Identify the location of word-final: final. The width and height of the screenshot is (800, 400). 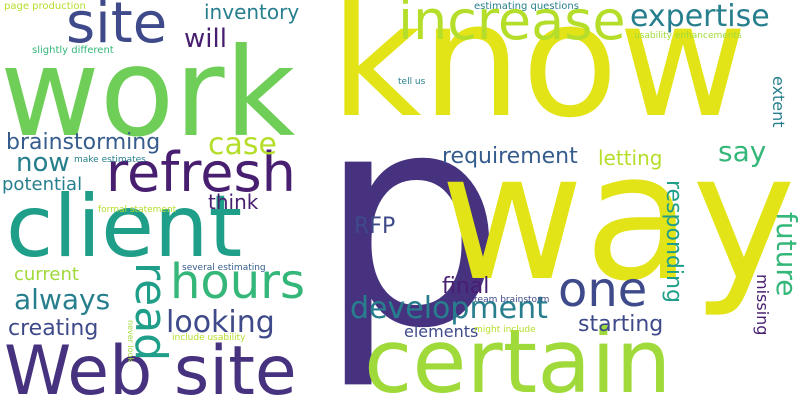
(466, 286).